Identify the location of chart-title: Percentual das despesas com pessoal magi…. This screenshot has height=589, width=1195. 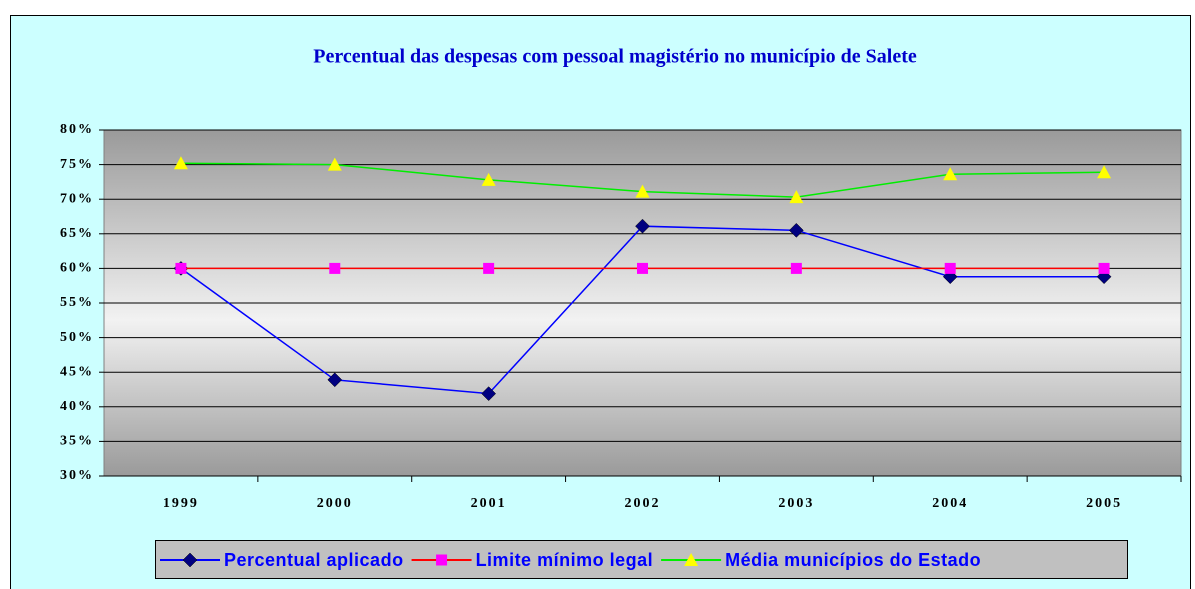
(615, 57).